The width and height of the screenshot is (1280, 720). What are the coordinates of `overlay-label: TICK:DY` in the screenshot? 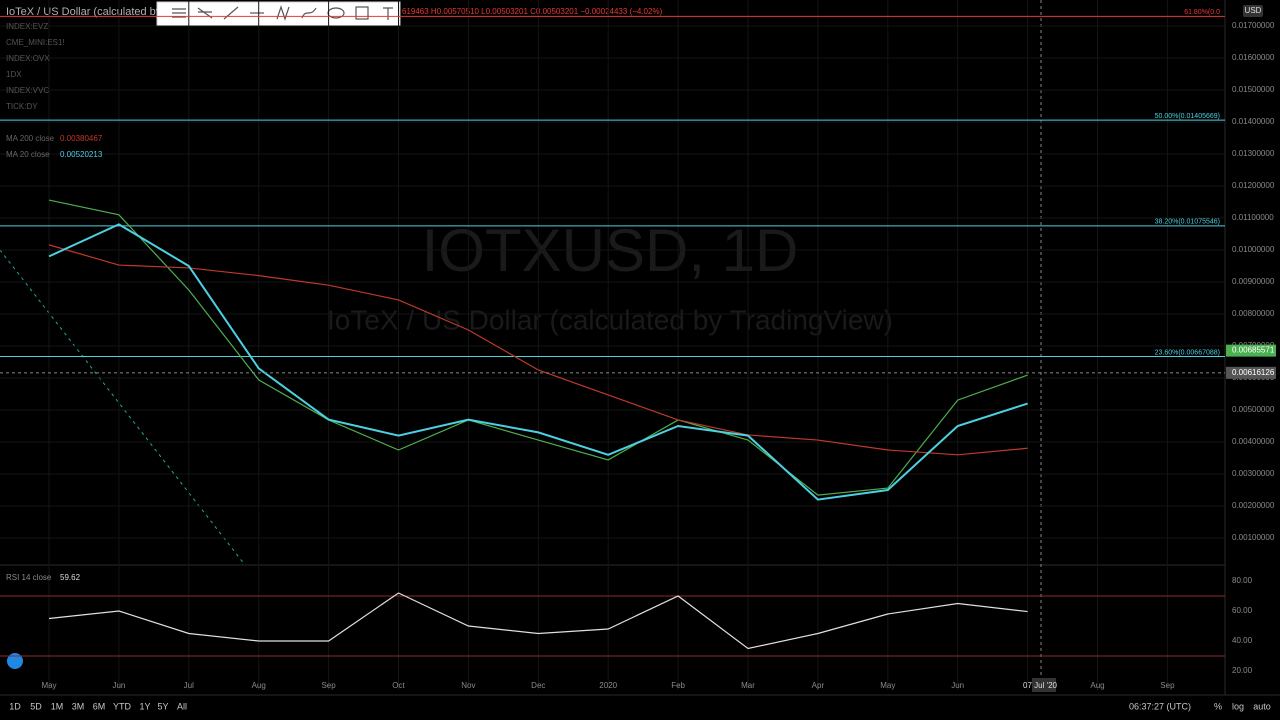 It's located at (22, 106).